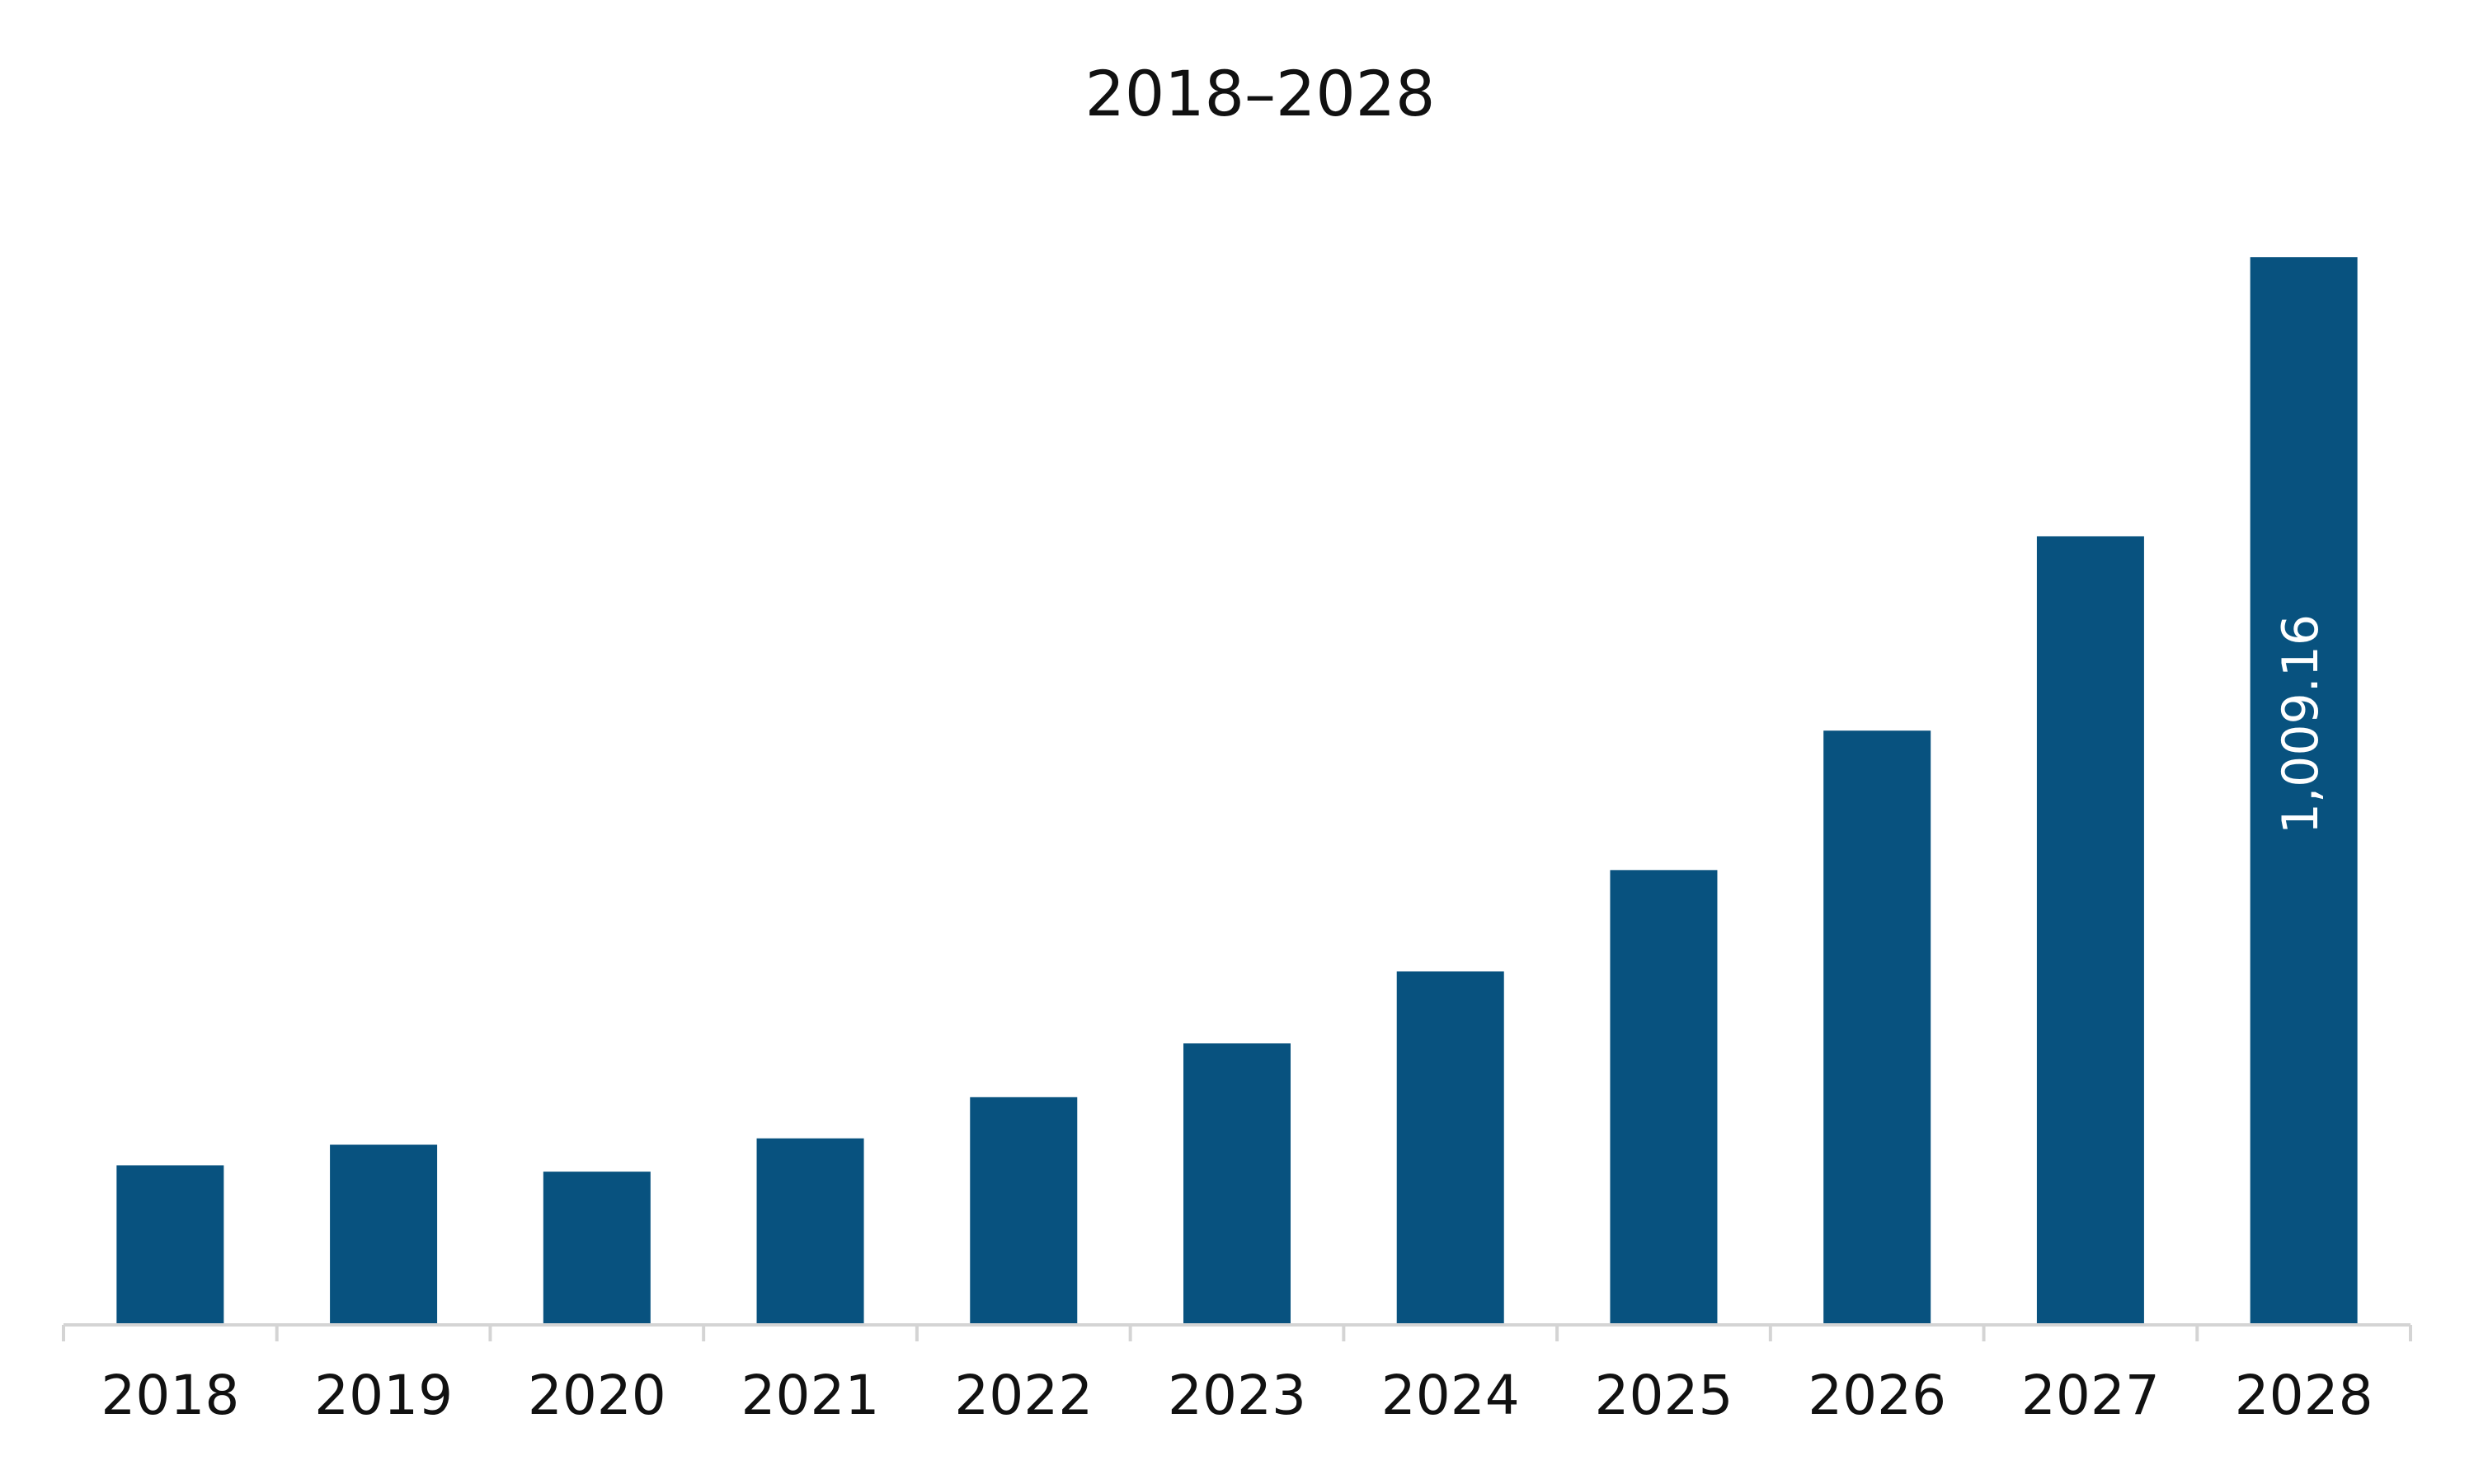 This screenshot has width=2474, height=1484. What do you see at coordinates (810, 1395) in the screenshot?
I see `x-tick-label: 2021` at bounding box center [810, 1395].